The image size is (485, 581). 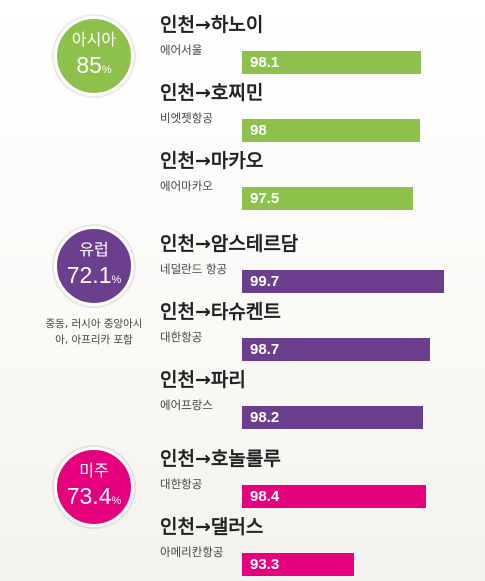 I want to click on region-percent-value: 73.4, so click(x=89, y=496).